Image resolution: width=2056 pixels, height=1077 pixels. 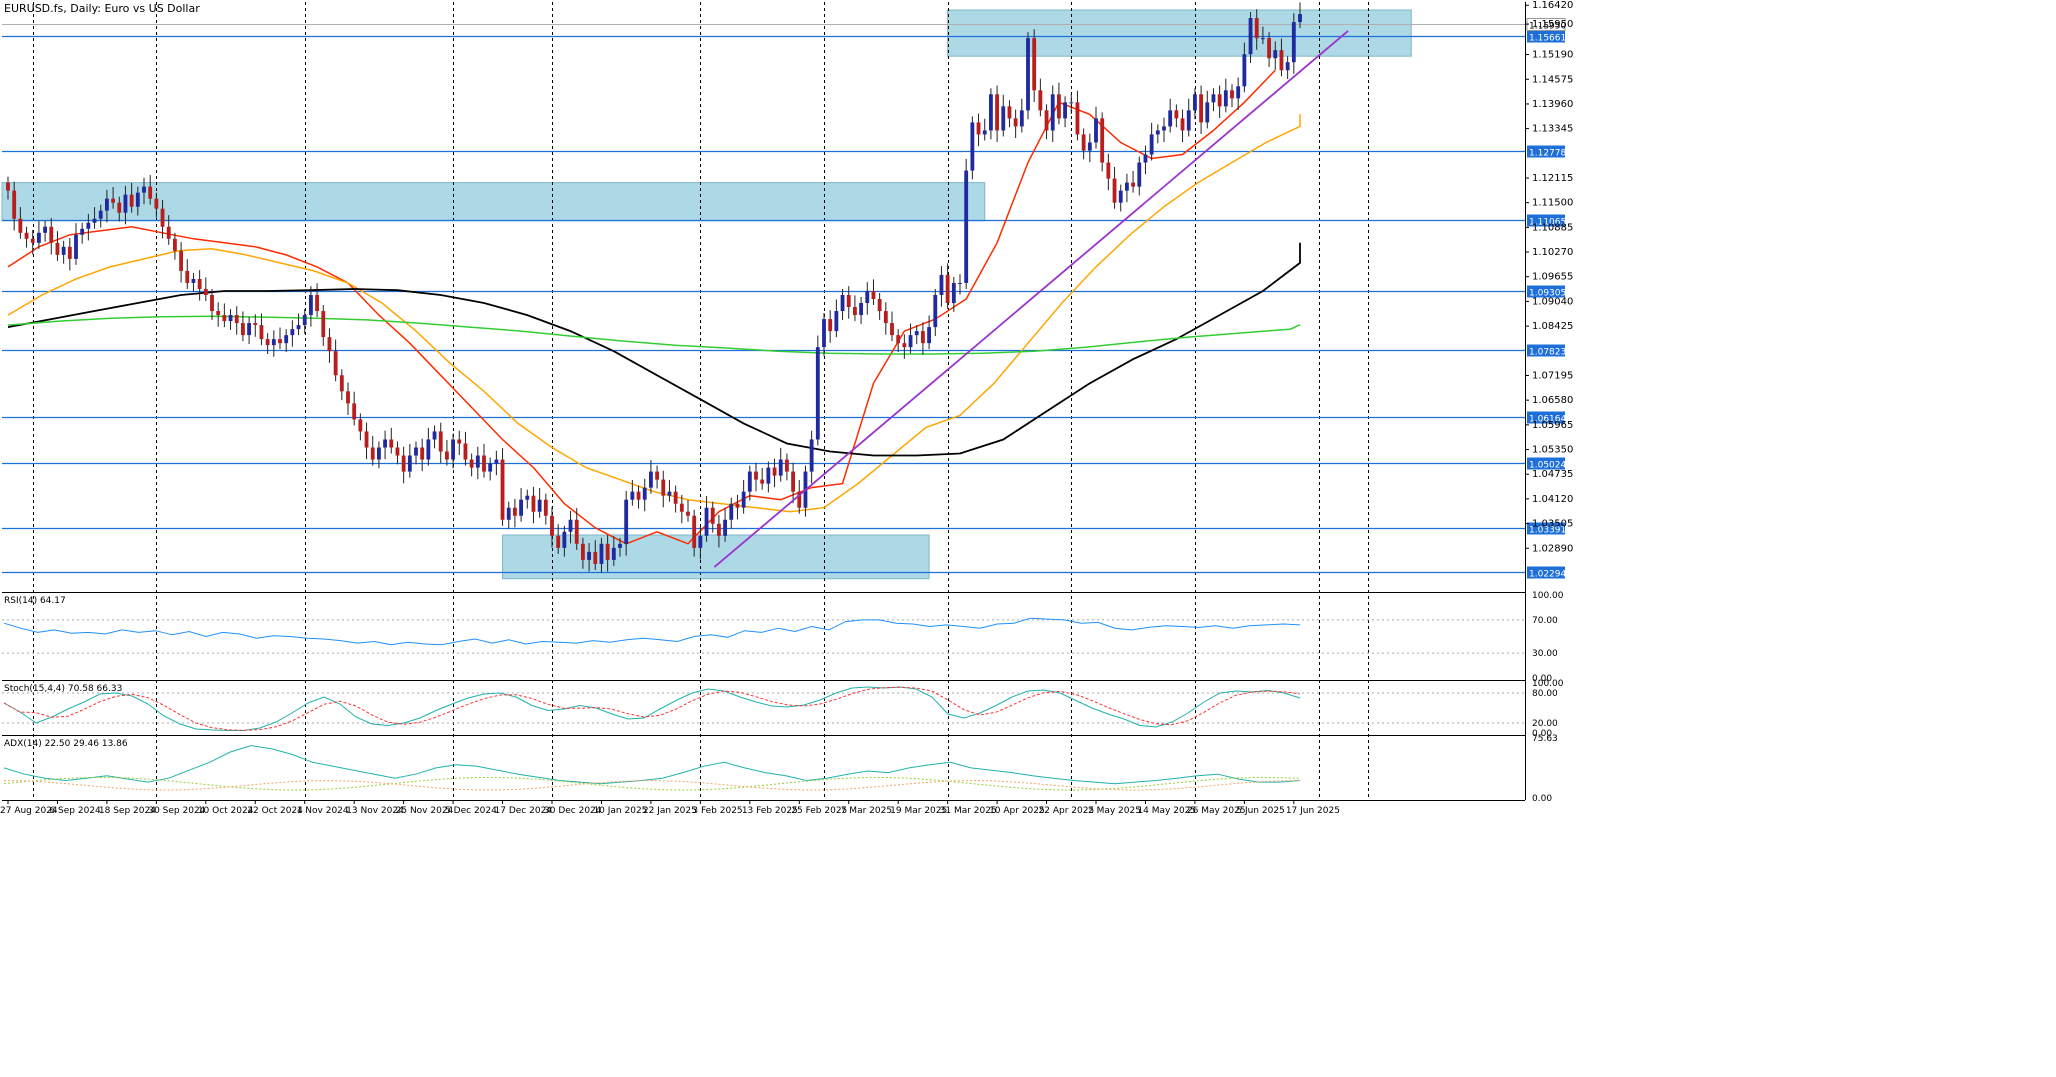 What do you see at coordinates (29, 811) in the screenshot?
I see `time-tick-label: 27 Aug 2024` at bounding box center [29, 811].